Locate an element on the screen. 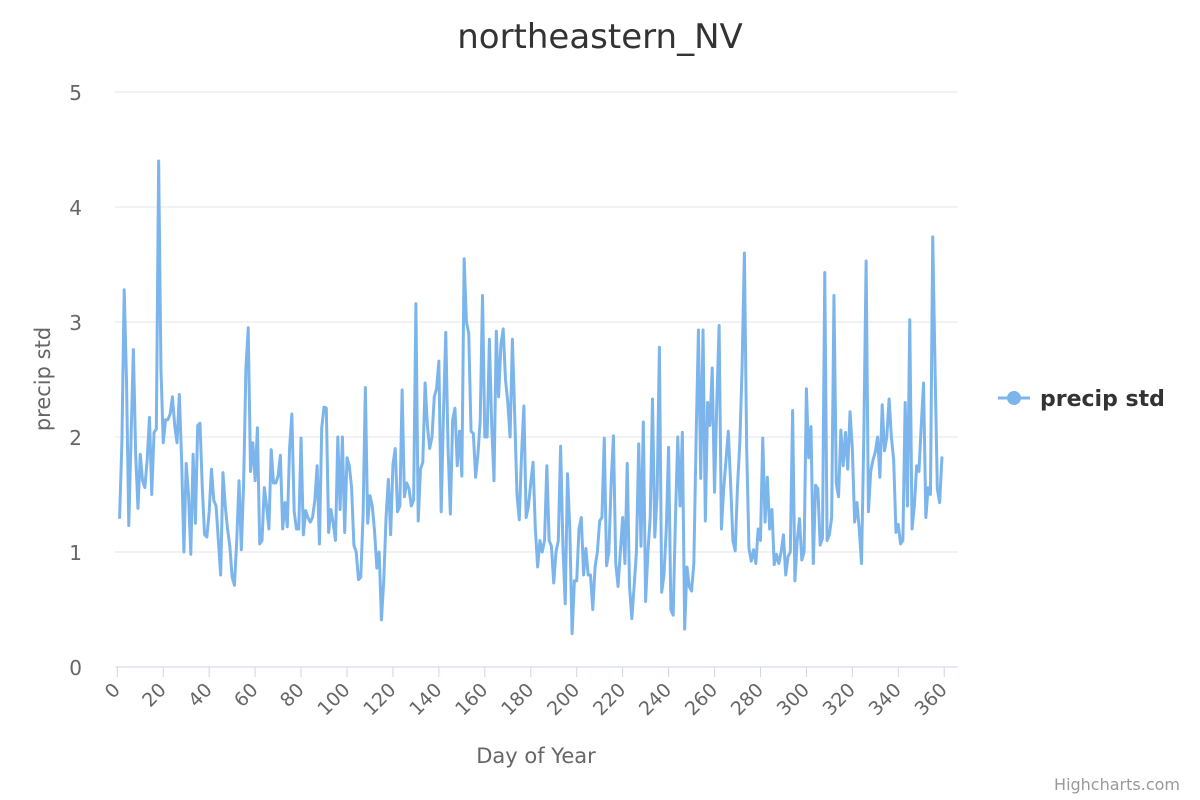 This screenshot has width=1200, height=800. y-tick-label: 0 is located at coordinates (75, 668).